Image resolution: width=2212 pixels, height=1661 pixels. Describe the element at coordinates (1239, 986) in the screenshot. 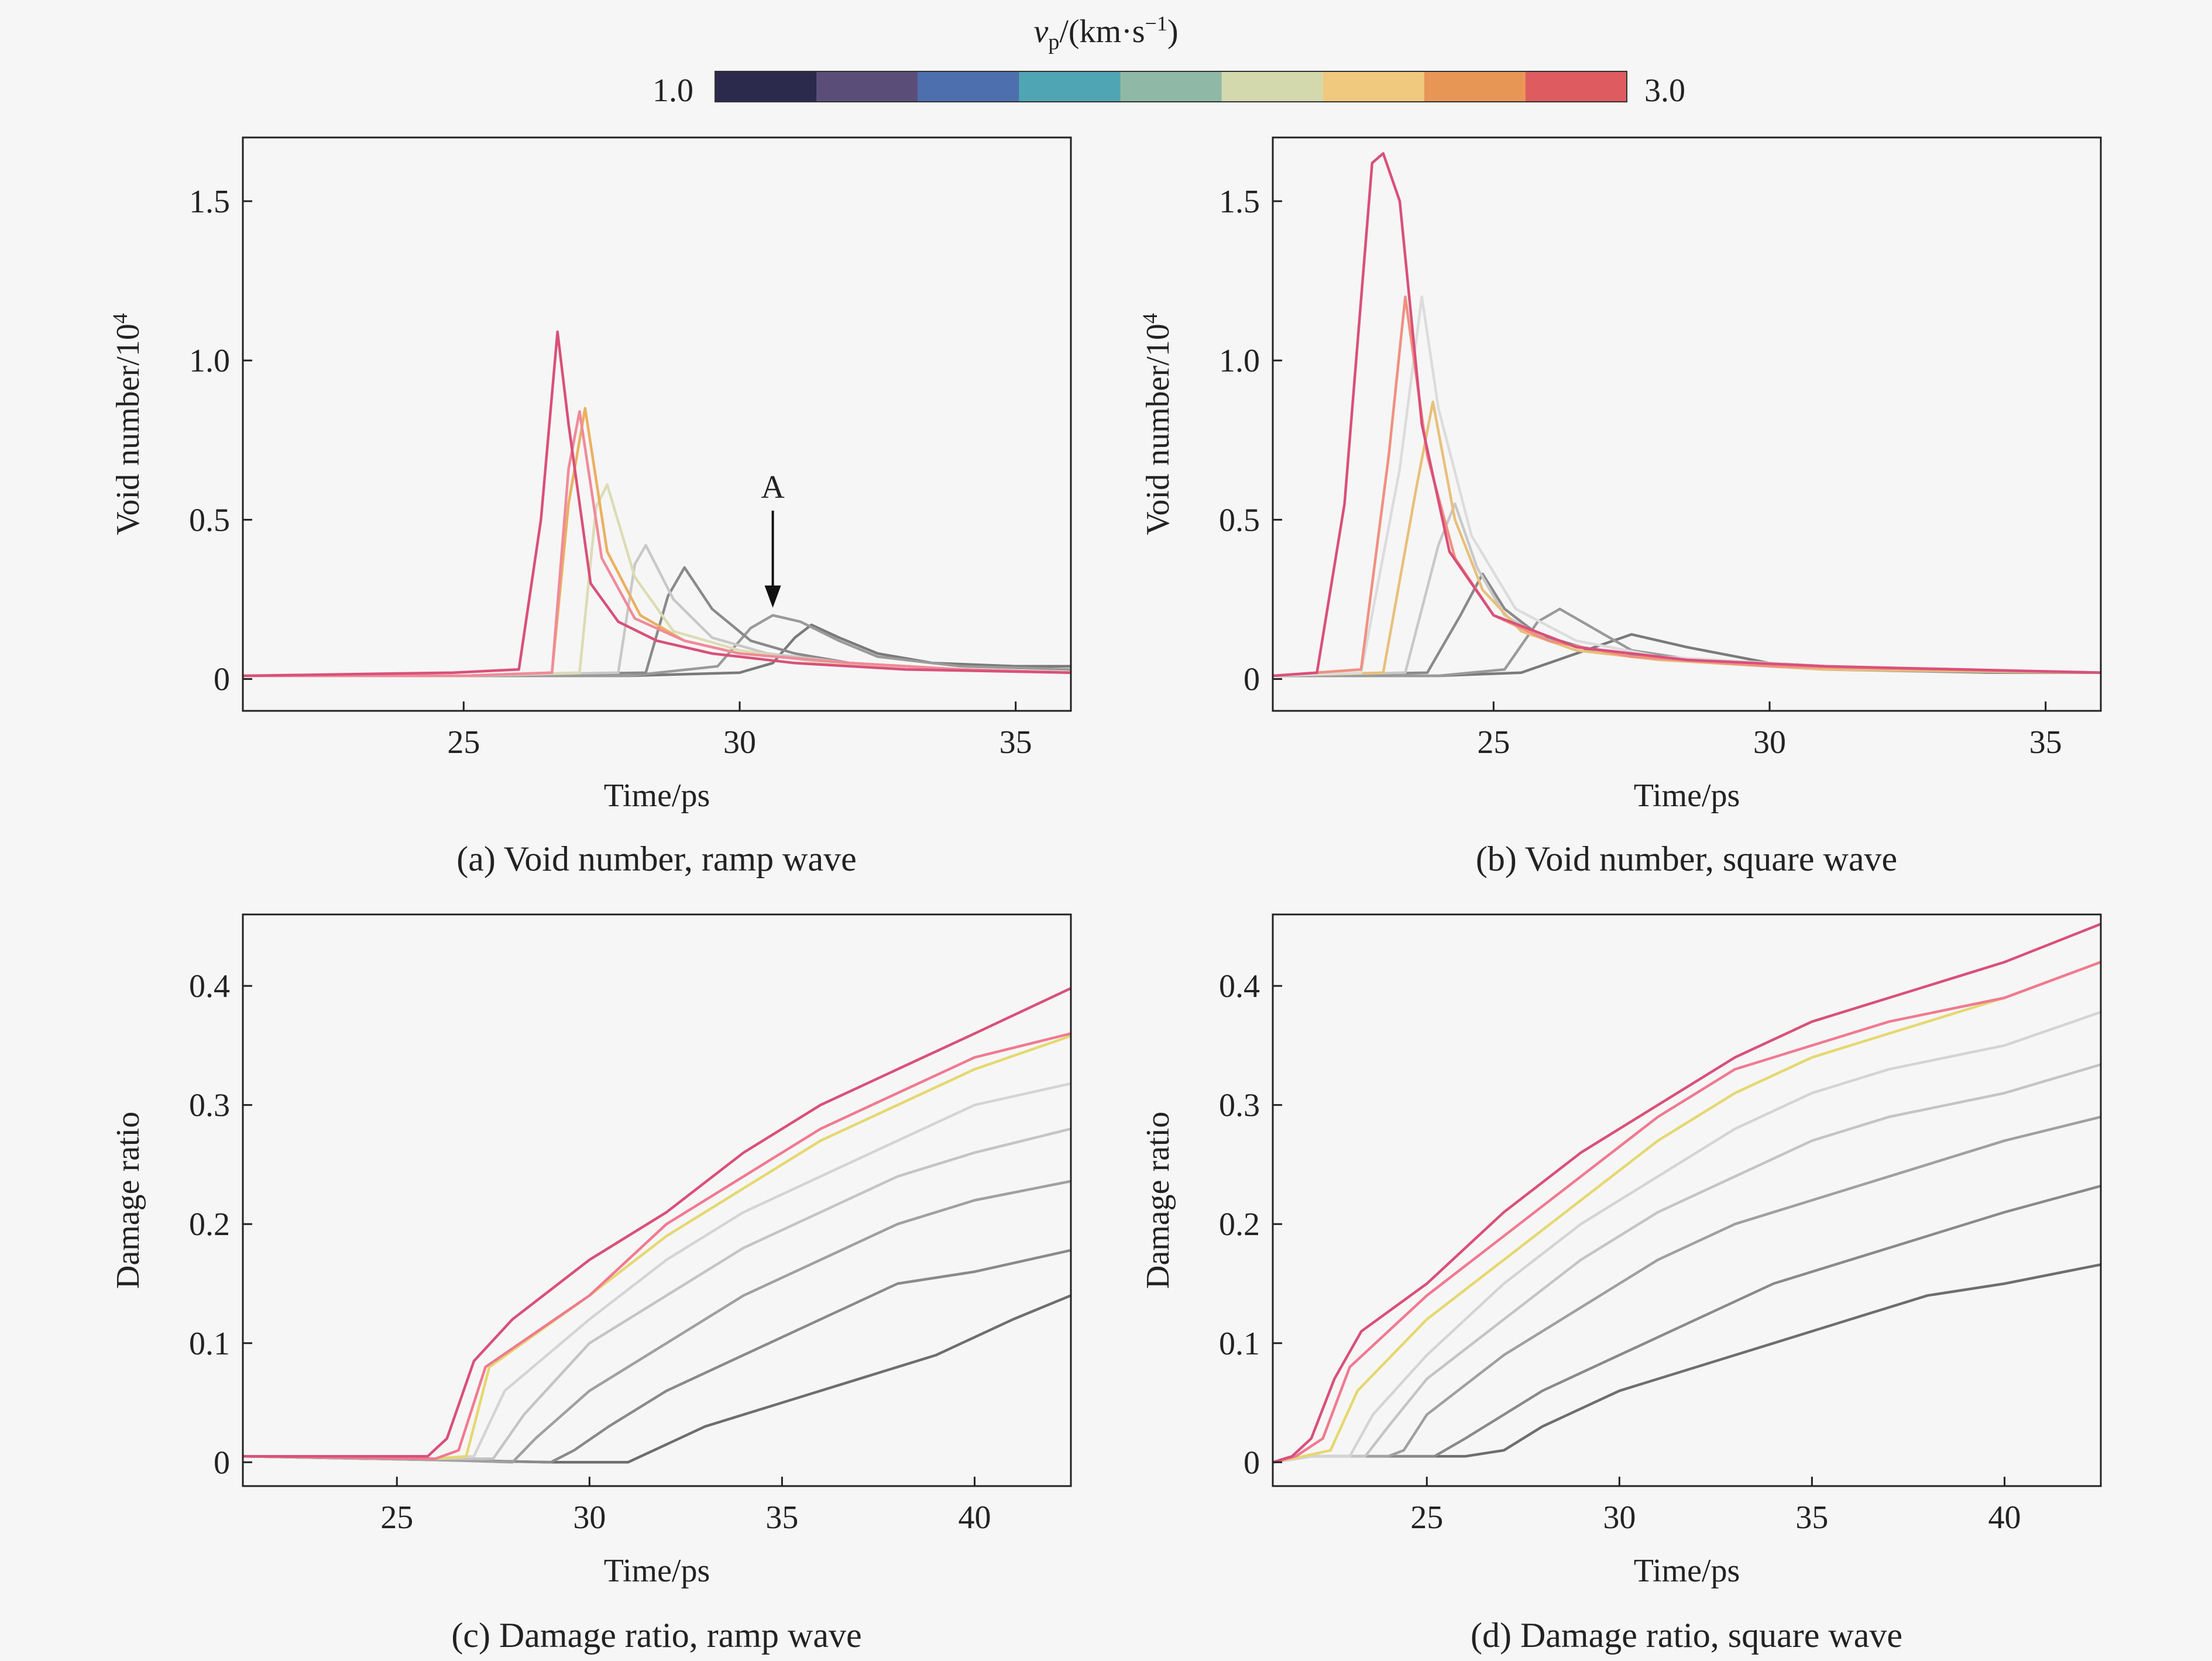

I see `y-tick-label: 0.4` at that location.